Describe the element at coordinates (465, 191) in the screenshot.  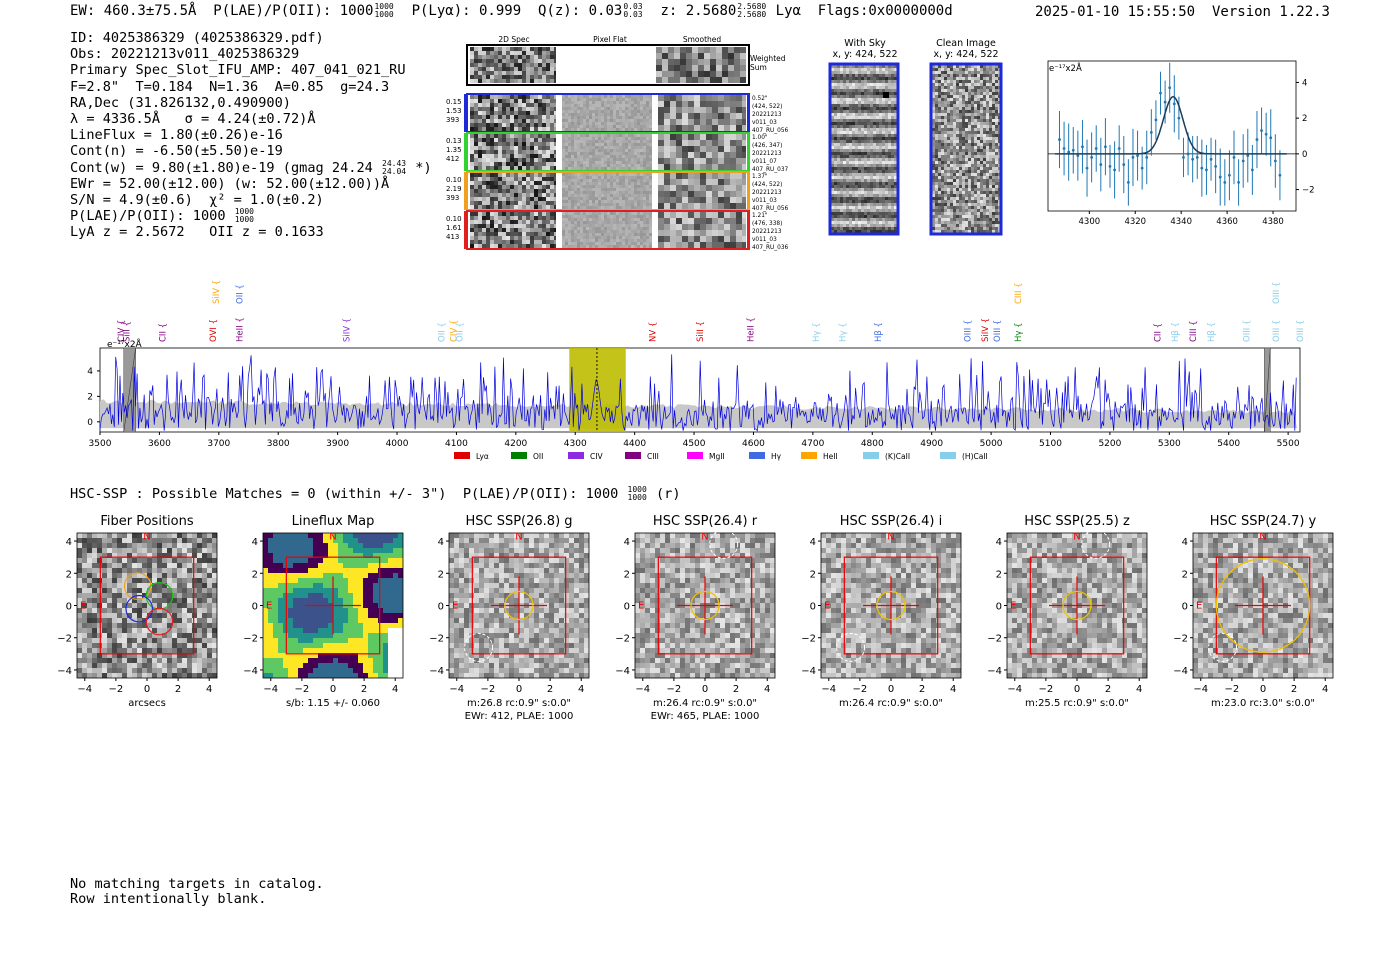
I see `row-color-bar` at that location.